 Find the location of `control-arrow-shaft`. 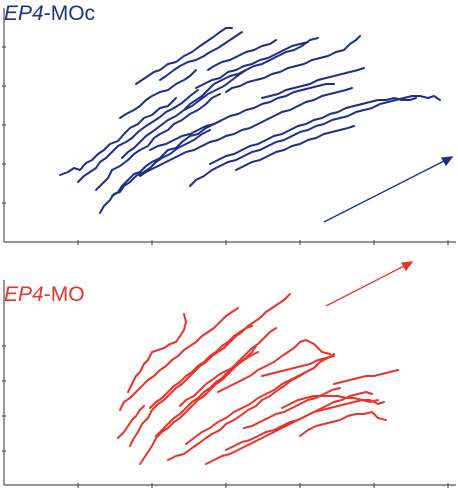

control-arrow-shaft is located at coordinates (386, 190).